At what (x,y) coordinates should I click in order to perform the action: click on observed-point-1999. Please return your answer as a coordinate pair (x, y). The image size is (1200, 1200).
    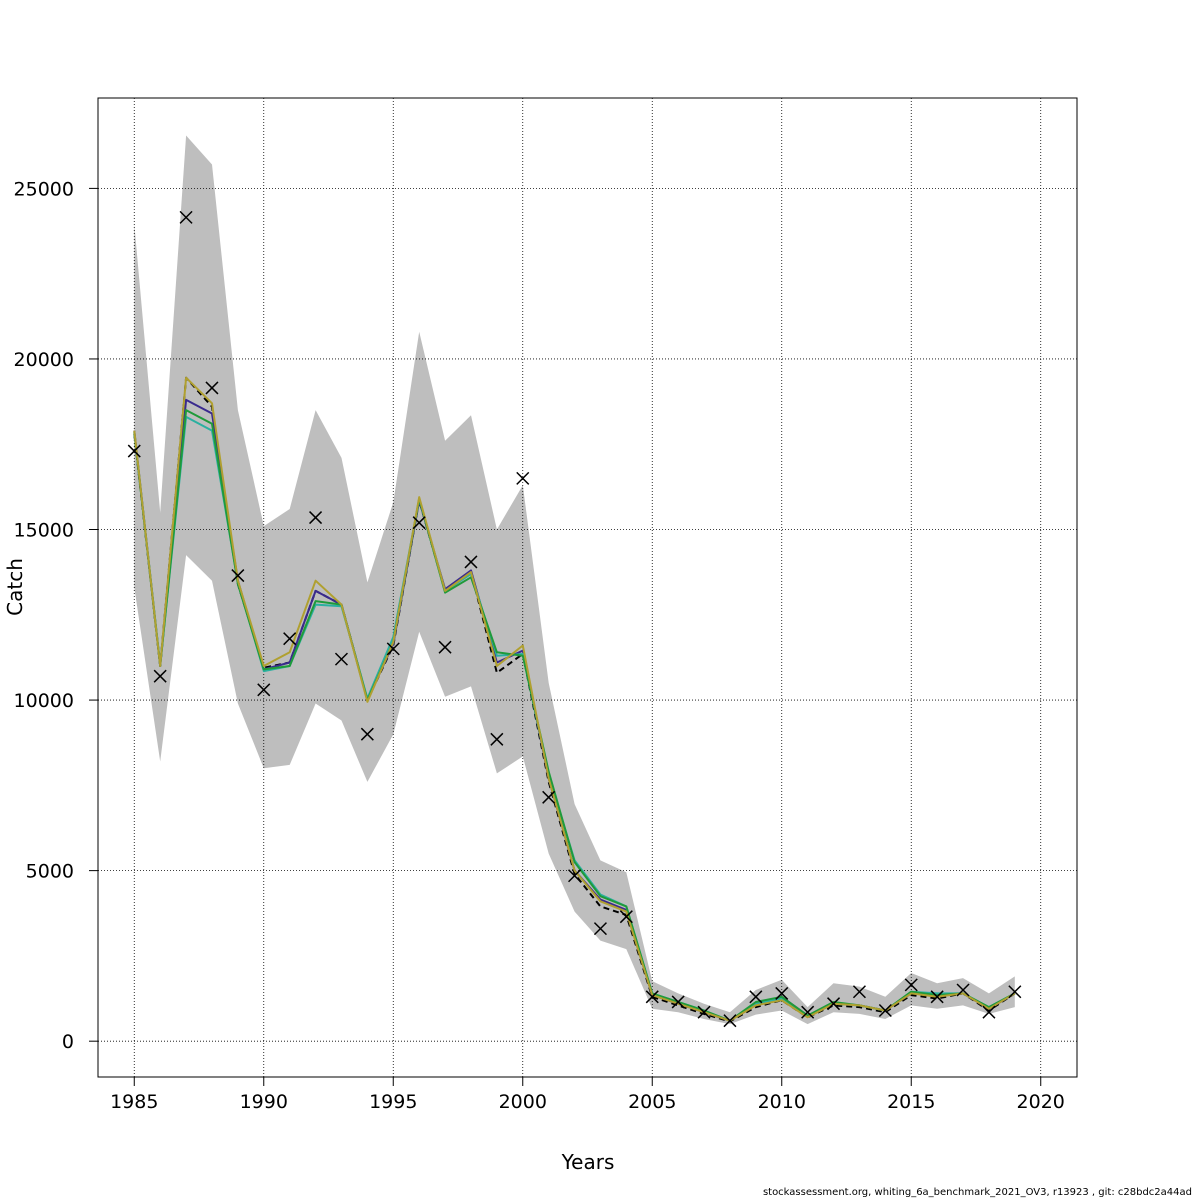
    Looking at the image, I should click on (497, 739).